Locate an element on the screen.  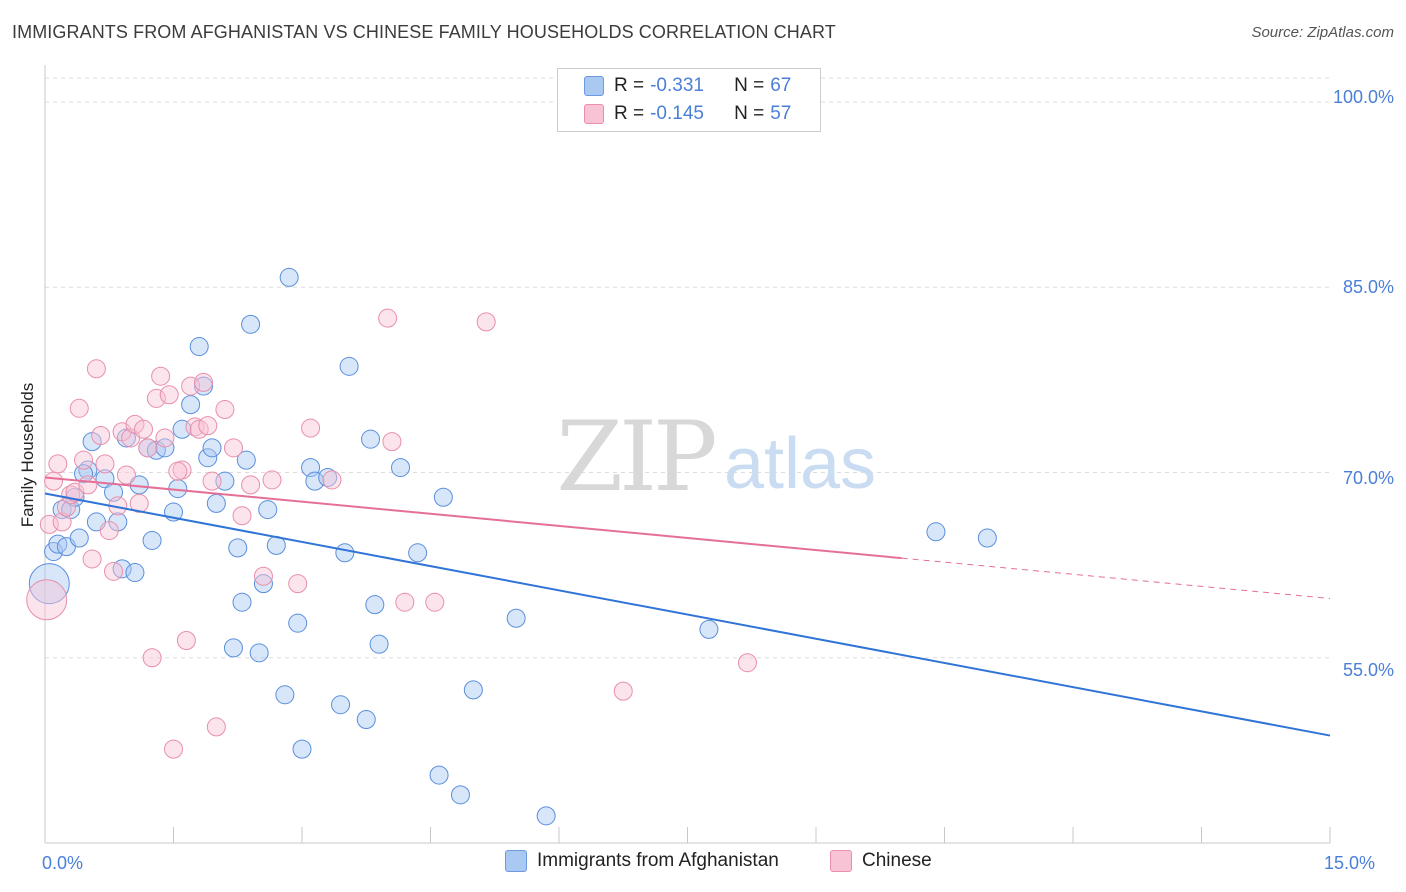
trend-line-chinese-extension is located at coordinates (1116, 578).